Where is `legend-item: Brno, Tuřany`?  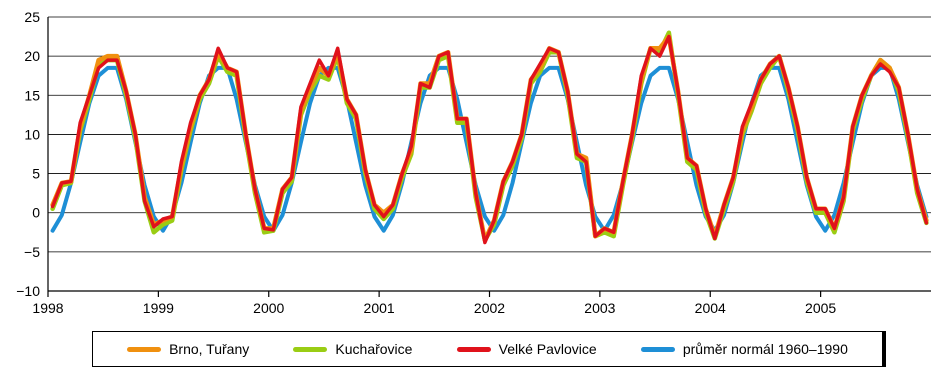 legend-item: Brno, Tuřany is located at coordinates (188, 349).